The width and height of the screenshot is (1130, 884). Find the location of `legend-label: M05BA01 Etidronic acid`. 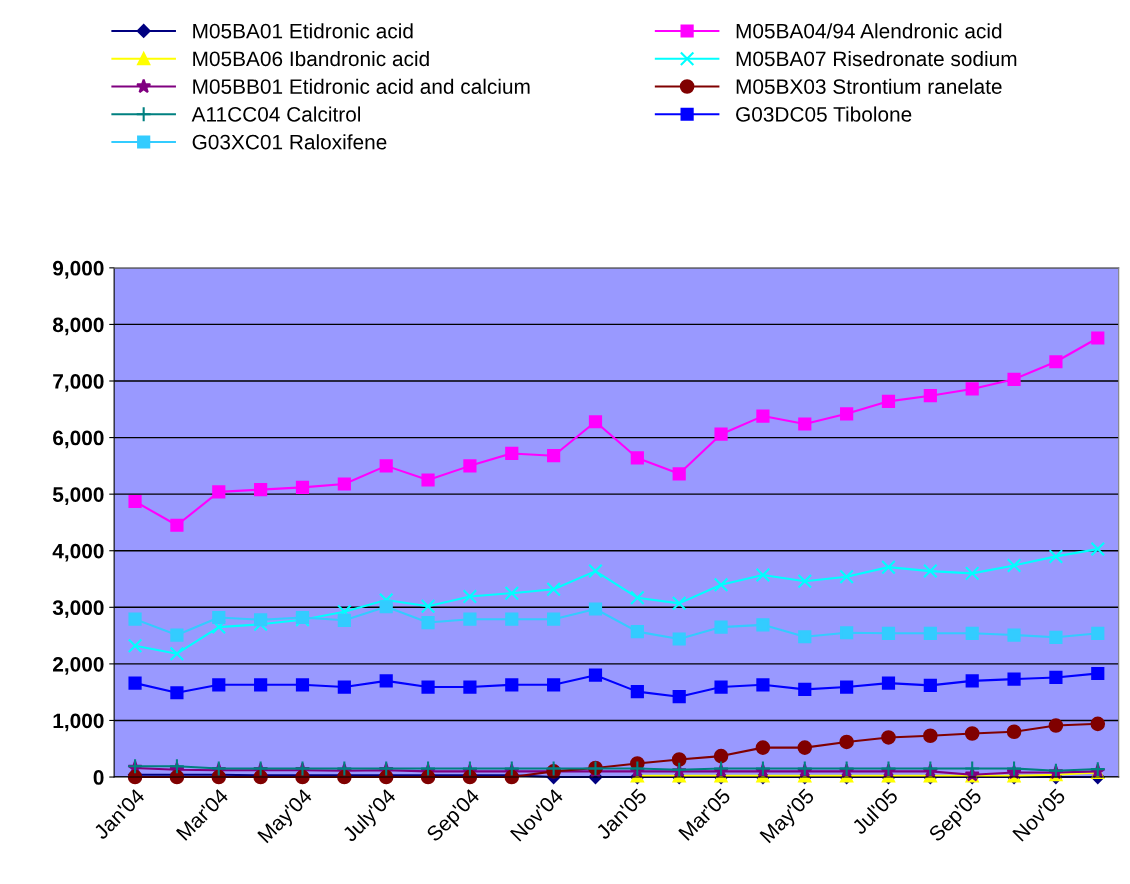

legend-label: M05BA01 Etidronic acid is located at coordinates (303, 31).